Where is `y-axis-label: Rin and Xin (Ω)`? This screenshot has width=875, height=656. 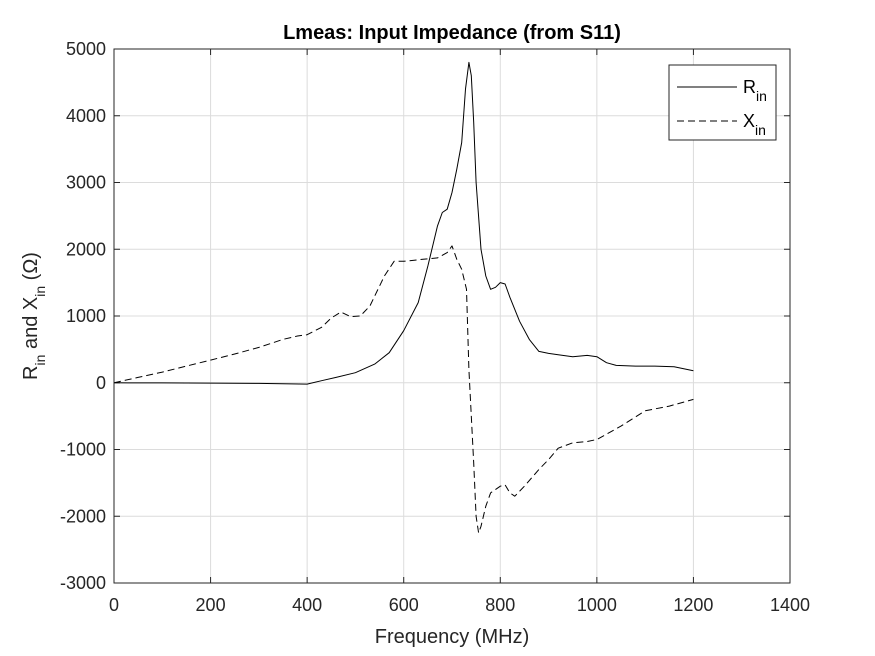 y-axis-label: Rin and Xin (Ω) is located at coordinates (34, 316).